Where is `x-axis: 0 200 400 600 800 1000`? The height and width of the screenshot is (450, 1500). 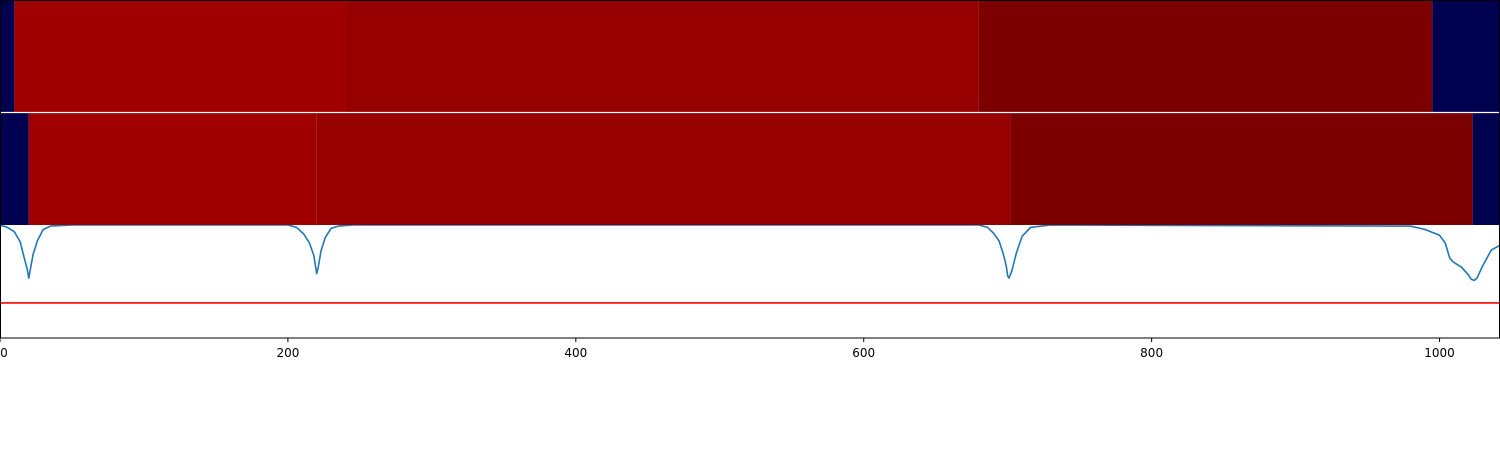 x-axis: 0 200 400 600 800 1000 is located at coordinates (727, 349).